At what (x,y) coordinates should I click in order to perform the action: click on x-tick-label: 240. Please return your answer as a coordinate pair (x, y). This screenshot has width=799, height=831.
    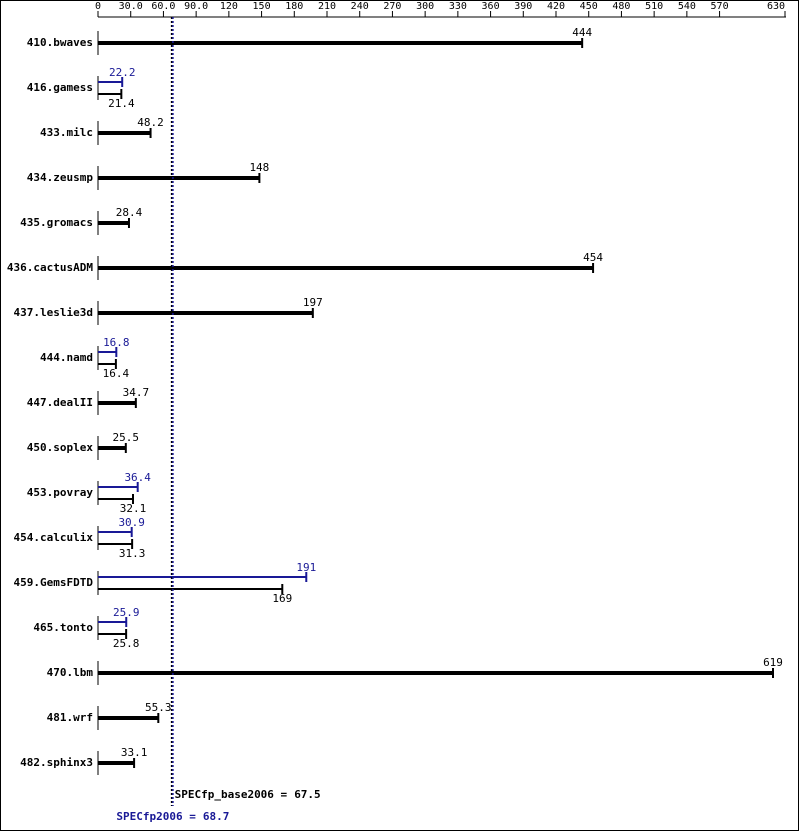
    Looking at the image, I should click on (360, 6).